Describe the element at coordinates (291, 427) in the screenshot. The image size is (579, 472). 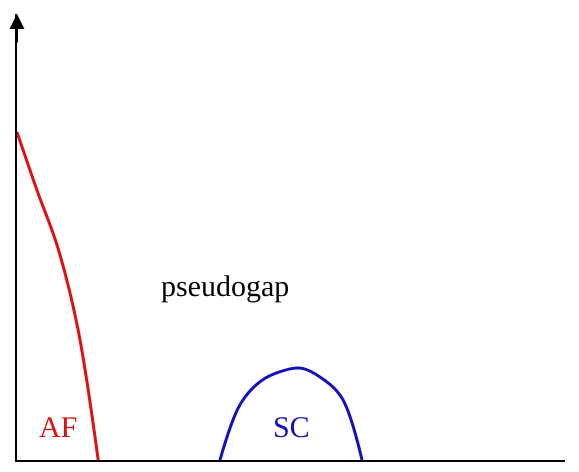
I see `series-label: SC` at that location.